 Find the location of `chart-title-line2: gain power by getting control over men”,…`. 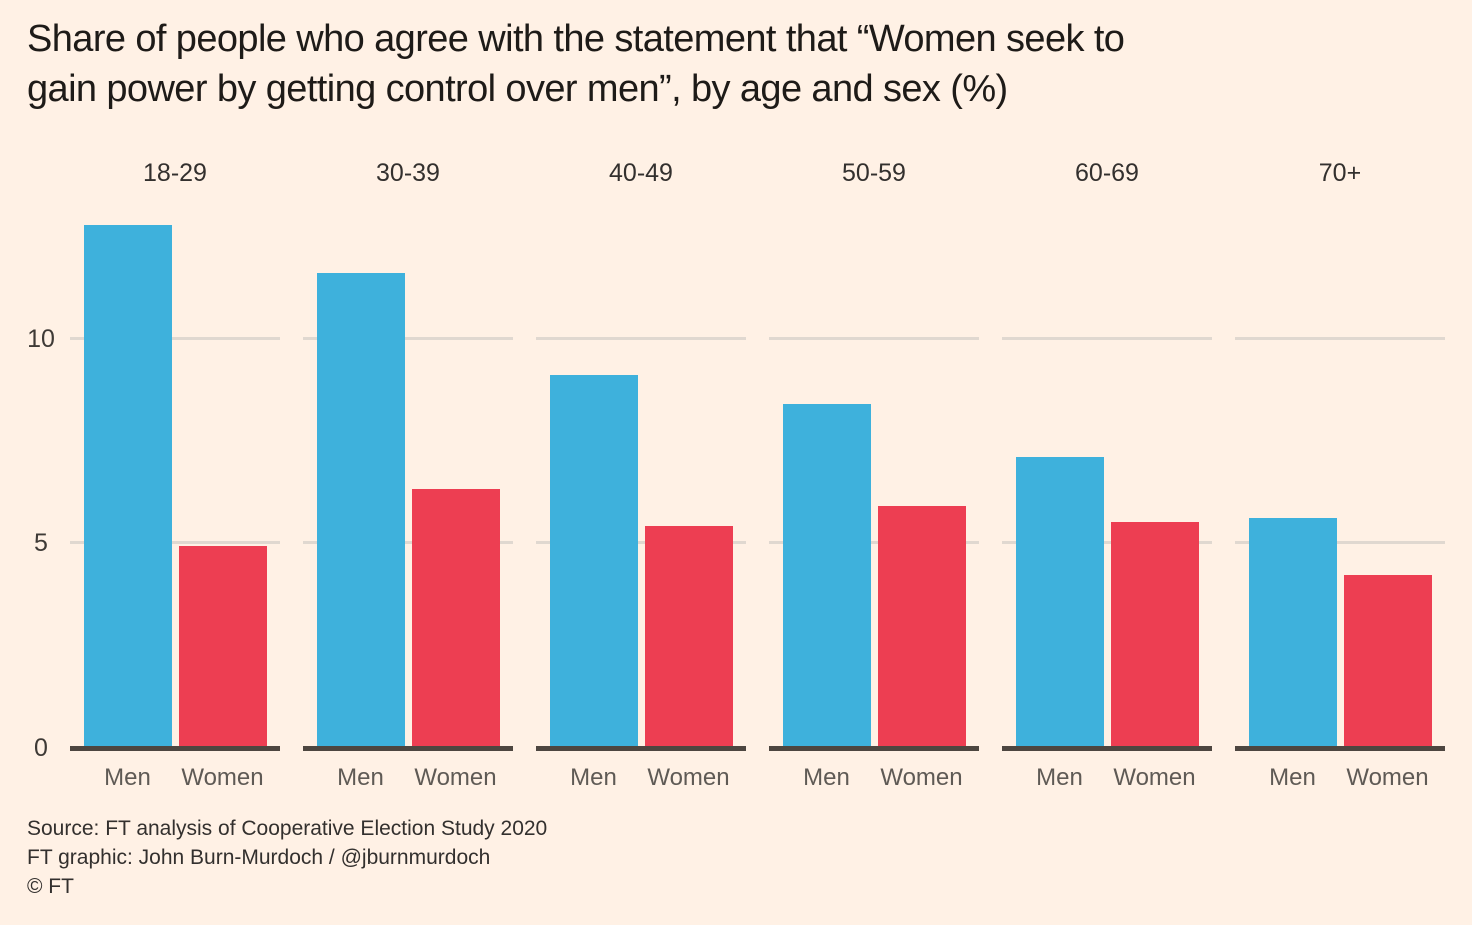

chart-title-line2: gain power by getting control over men”,… is located at coordinates (517, 89).